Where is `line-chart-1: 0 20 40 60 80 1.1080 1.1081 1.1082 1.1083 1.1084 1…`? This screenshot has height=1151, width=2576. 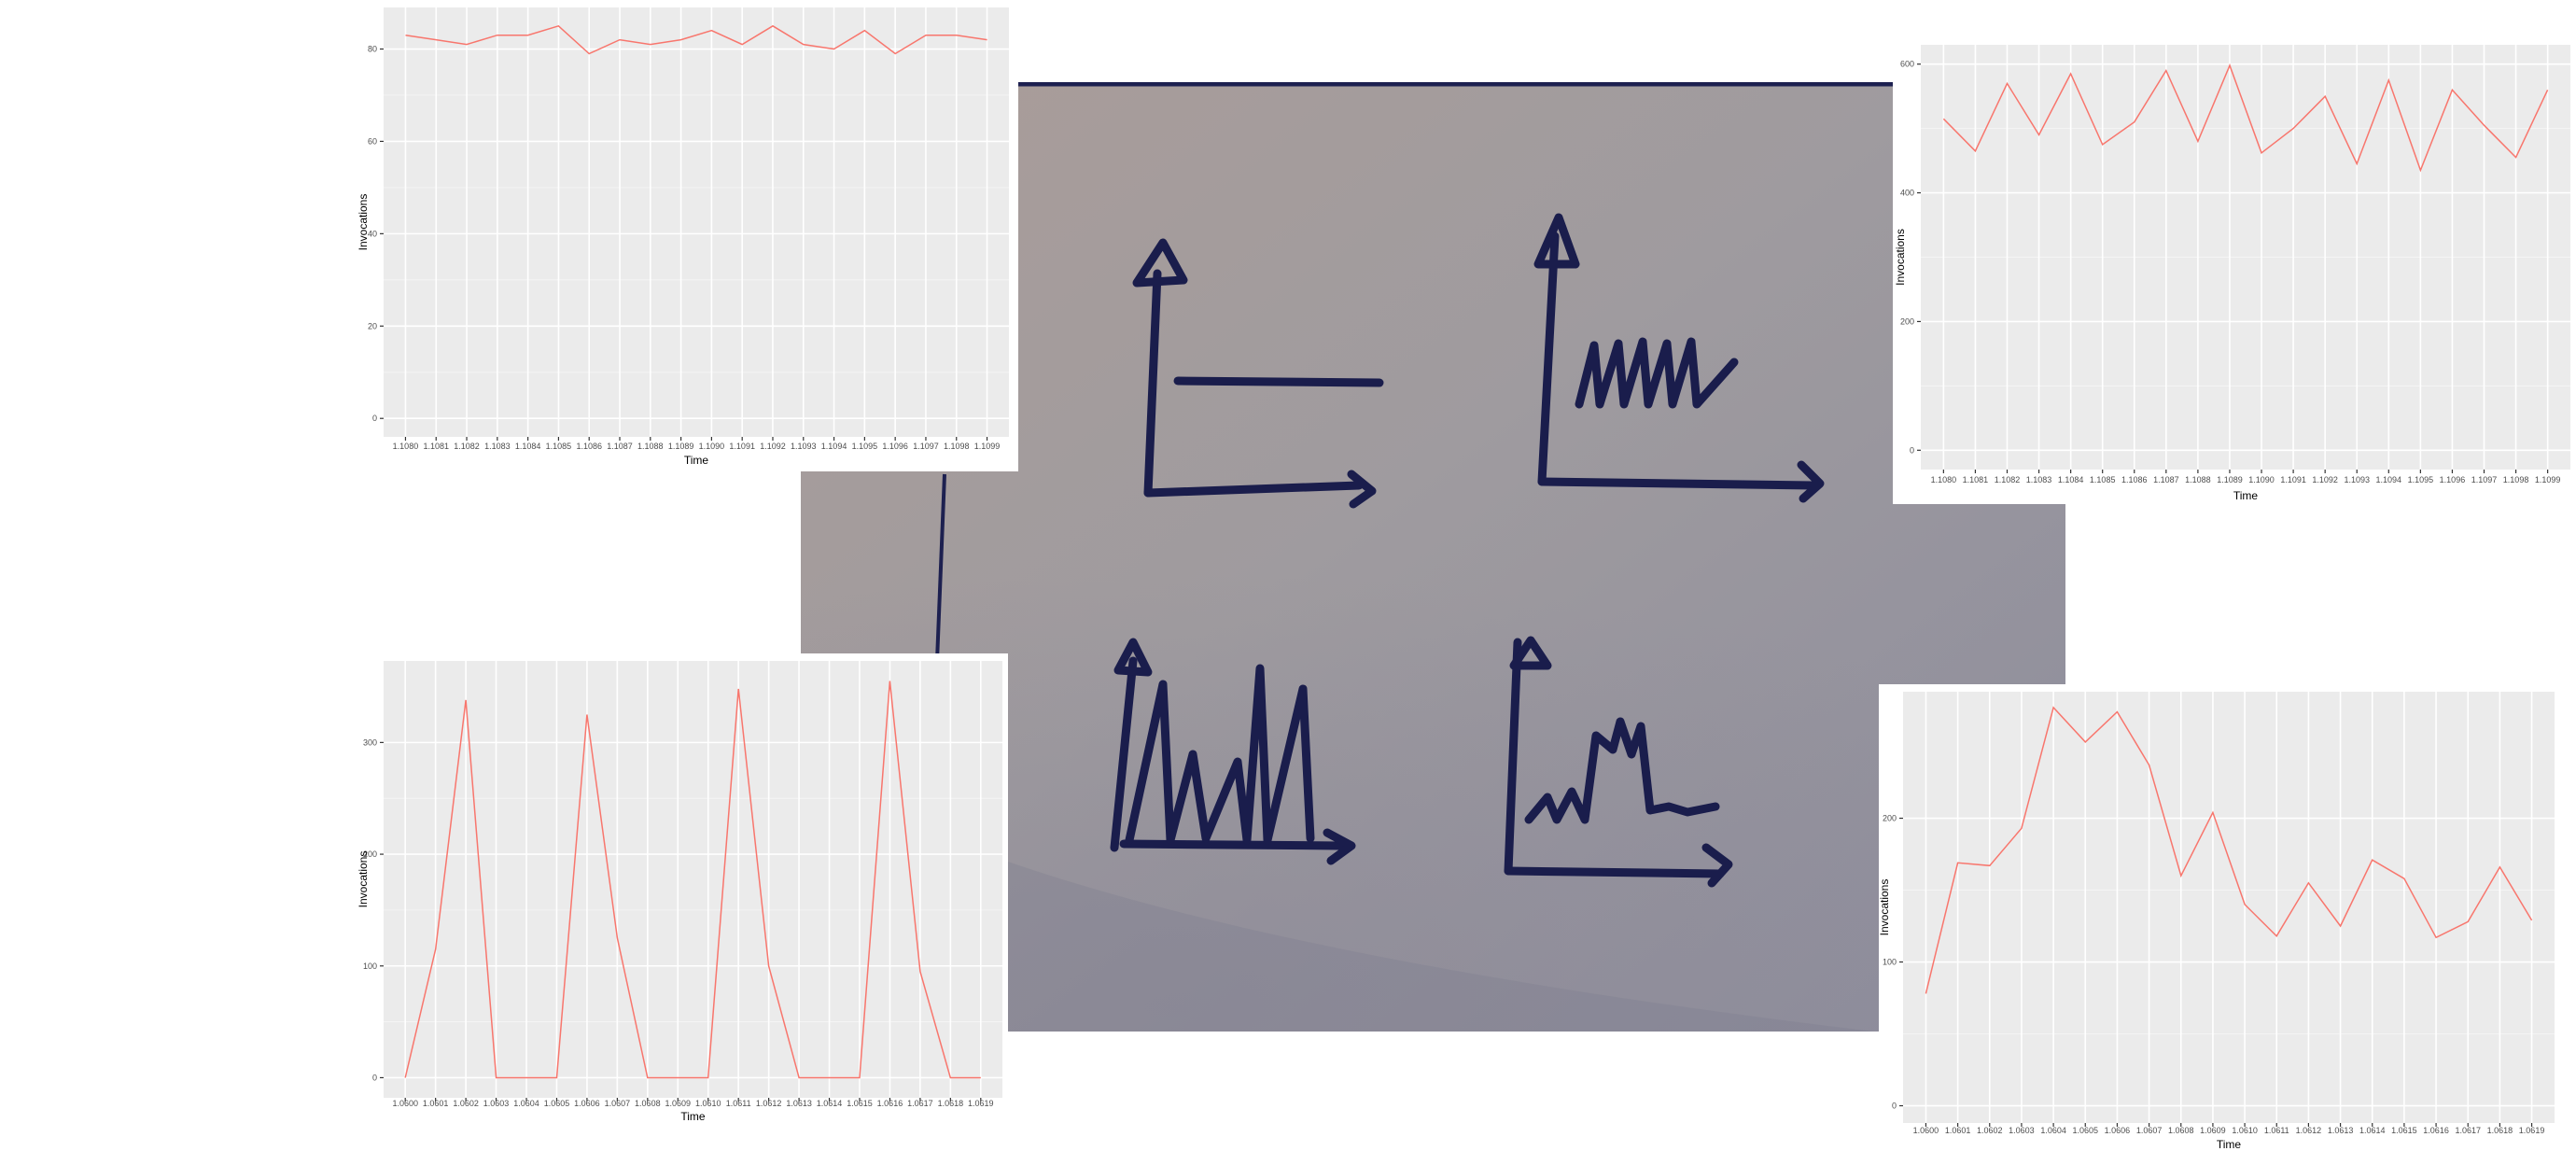 line-chart-1: 0 20 40 60 80 1.1080 1.1081 1.1082 1.1083 1.1084 1… is located at coordinates (687, 236).